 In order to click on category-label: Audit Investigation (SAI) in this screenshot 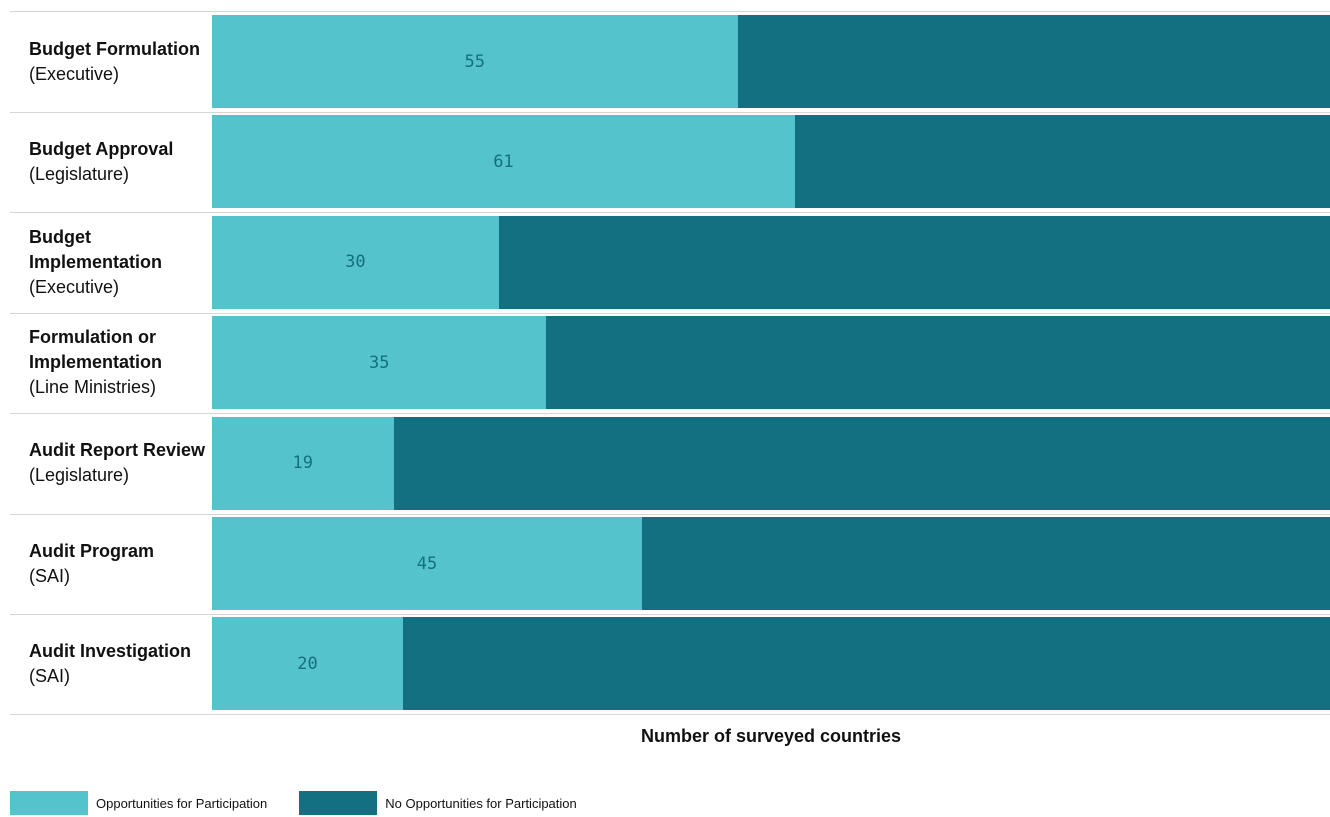, I will do `click(118, 663)`.